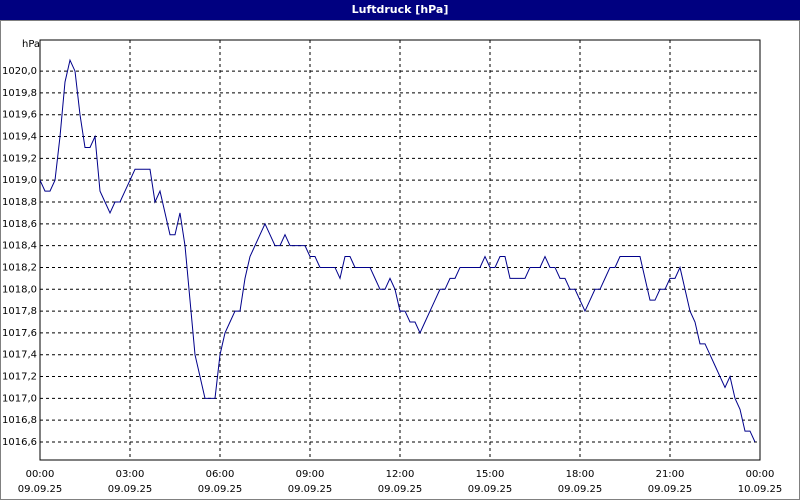  What do you see at coordinates (19, 93) in the screenshot?
I see `y-tick-label: 1019,8` at bounding box center [19, 93].